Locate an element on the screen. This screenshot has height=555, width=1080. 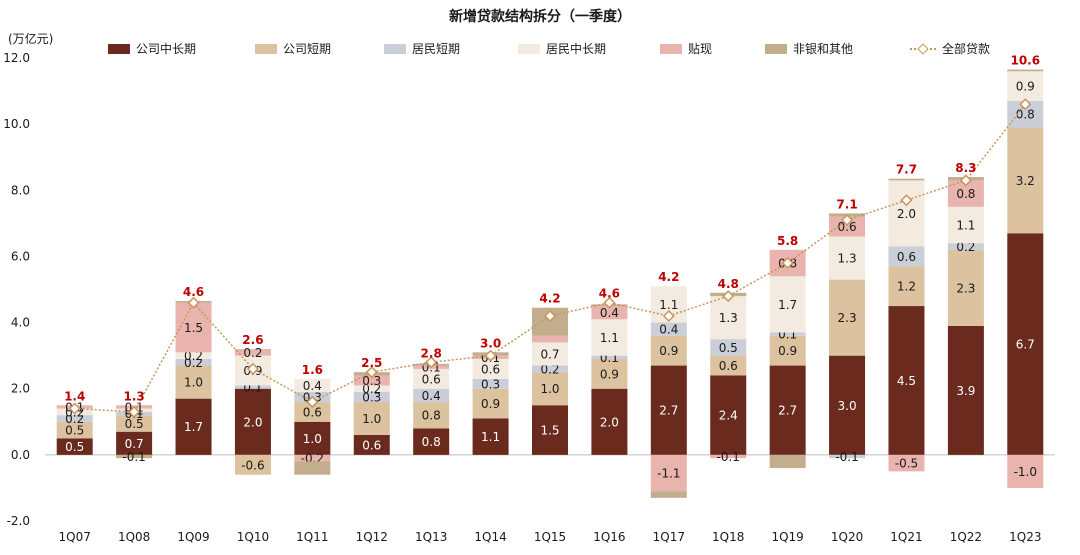
data-label-discount: 0.4 is located at coordinates (609, 313).